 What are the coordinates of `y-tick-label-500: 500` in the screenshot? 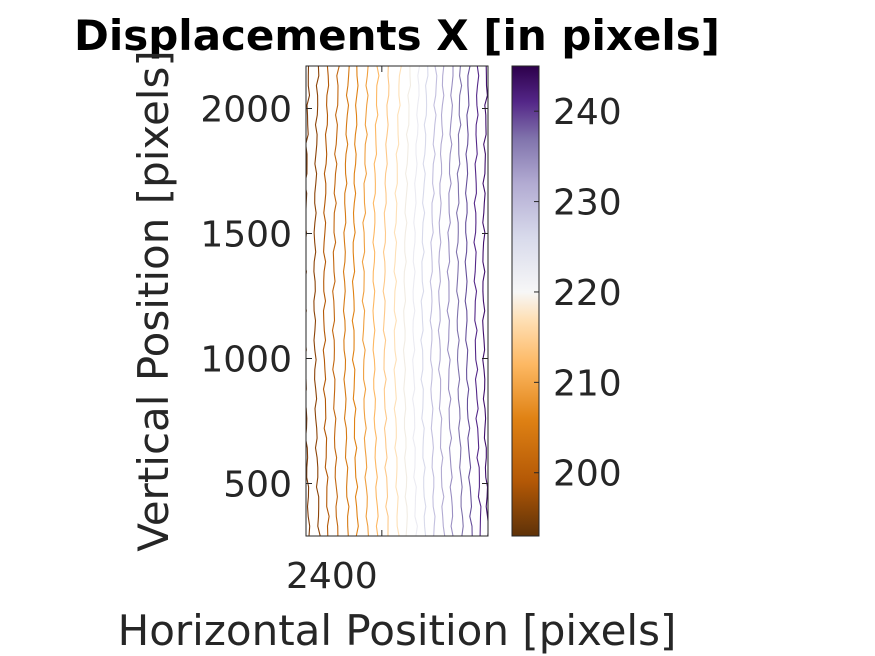 It's located at (257, 485).